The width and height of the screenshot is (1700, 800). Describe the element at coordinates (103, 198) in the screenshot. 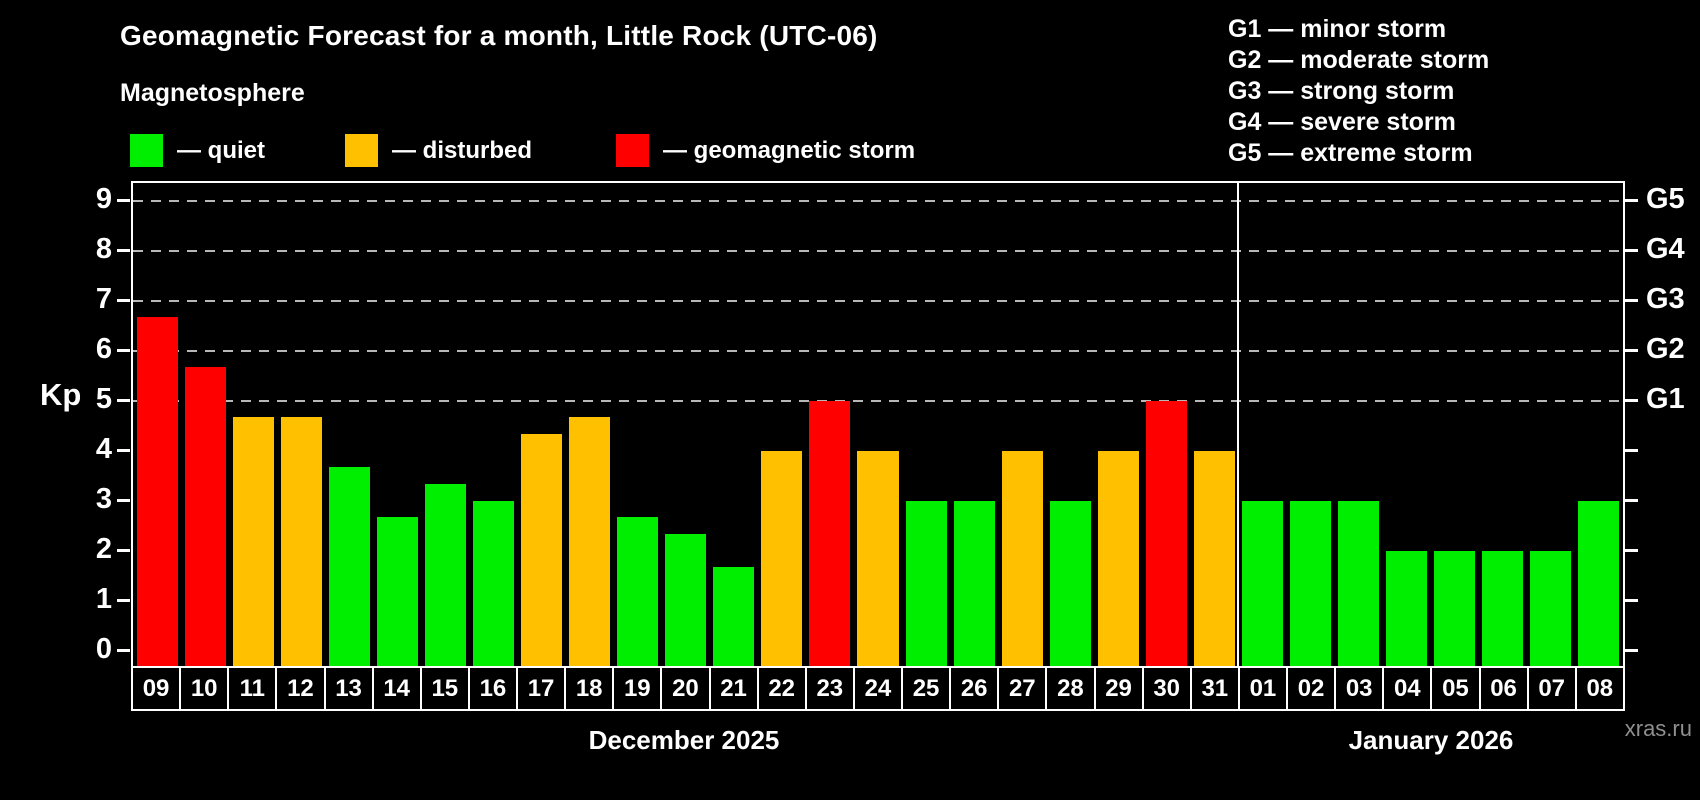

I see `y-tick-label-9: 9` at that location.